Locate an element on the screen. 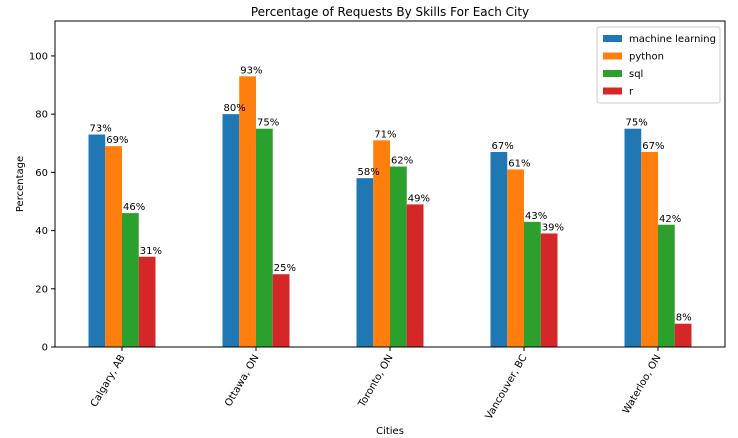 The image size is (738, 438). data-label: 43% is located at coordinates (536, 216).